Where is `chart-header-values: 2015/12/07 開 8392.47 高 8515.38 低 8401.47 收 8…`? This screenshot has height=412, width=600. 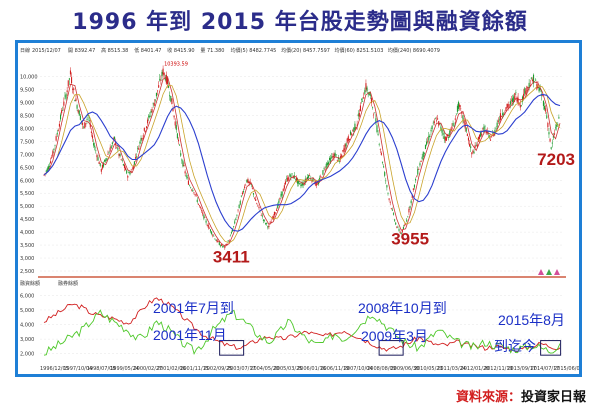 chart-header-values: 2015/12/07 開 8392.47 高 8515.38 低 8401.47 收 8… is located at coordinates (236, 50).